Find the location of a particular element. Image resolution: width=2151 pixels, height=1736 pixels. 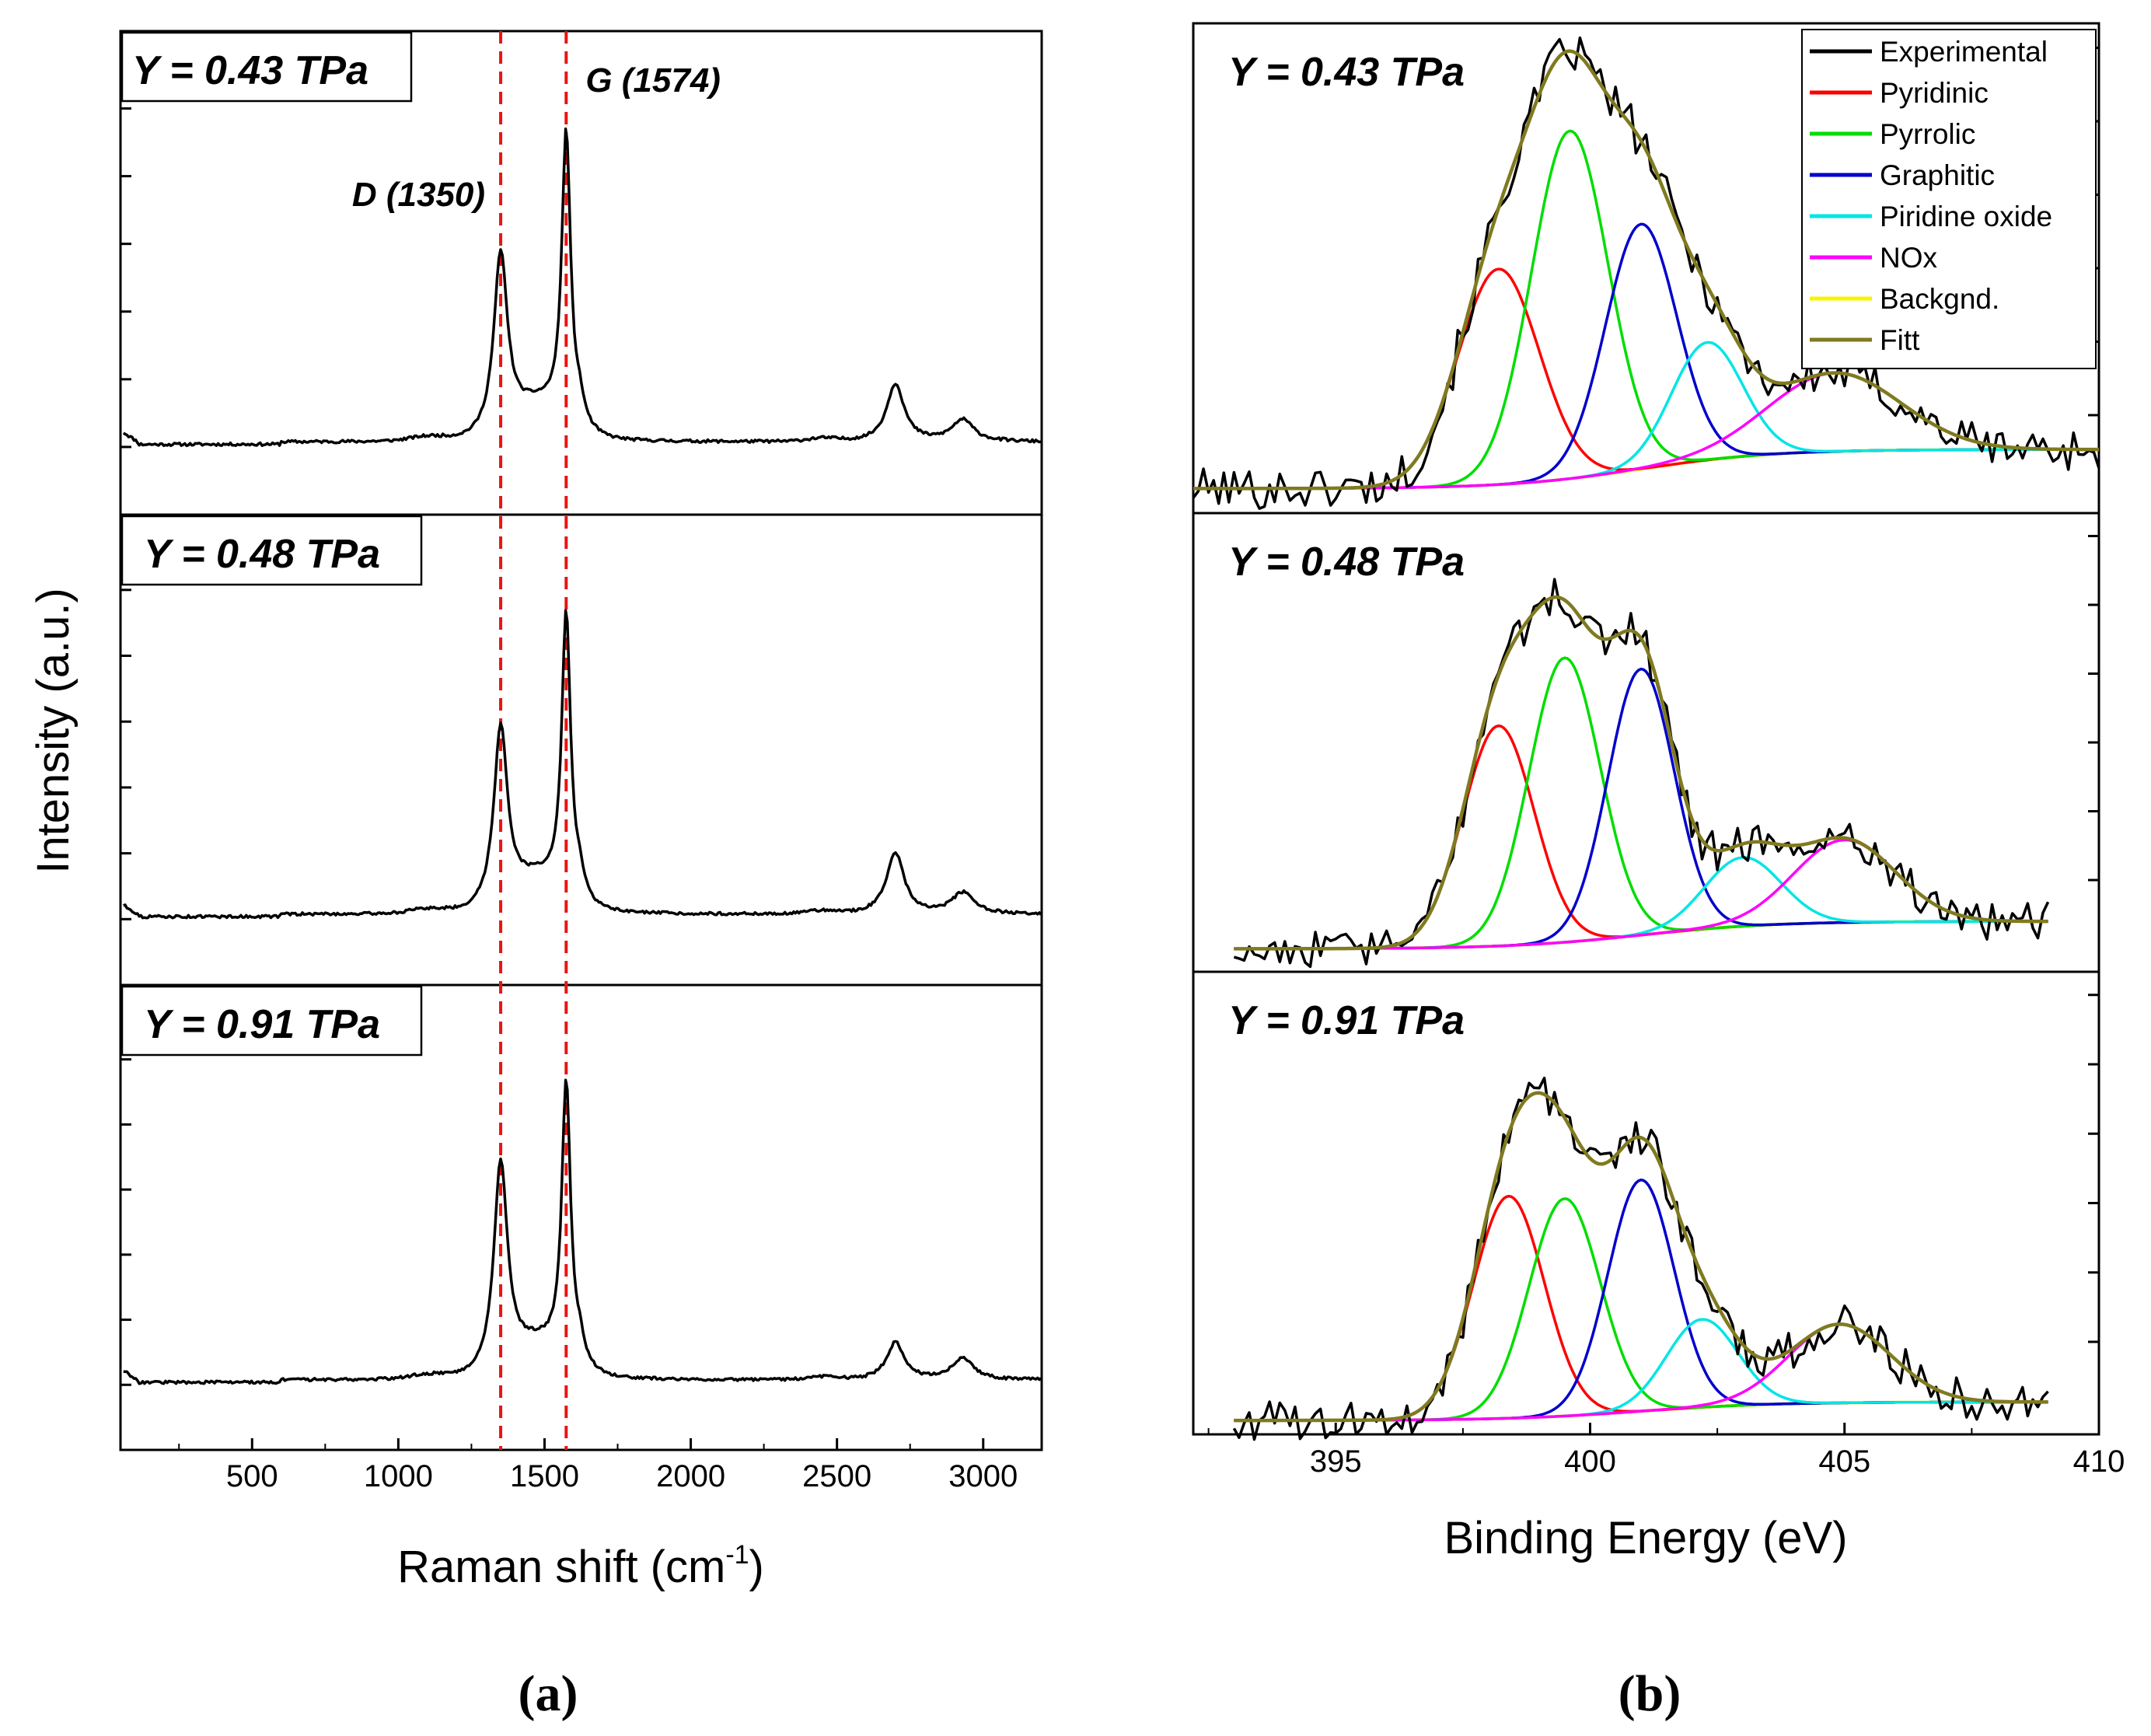

a-plot-bottom is located at coordinates (581, 1217).